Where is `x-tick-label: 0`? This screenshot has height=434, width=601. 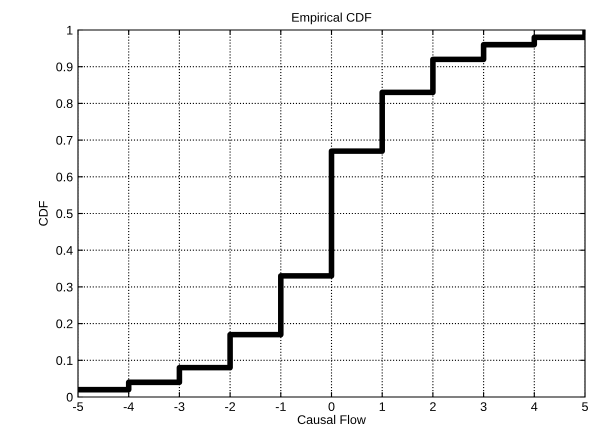
x-tick-label: 0 is located at coordinates (331, 407).